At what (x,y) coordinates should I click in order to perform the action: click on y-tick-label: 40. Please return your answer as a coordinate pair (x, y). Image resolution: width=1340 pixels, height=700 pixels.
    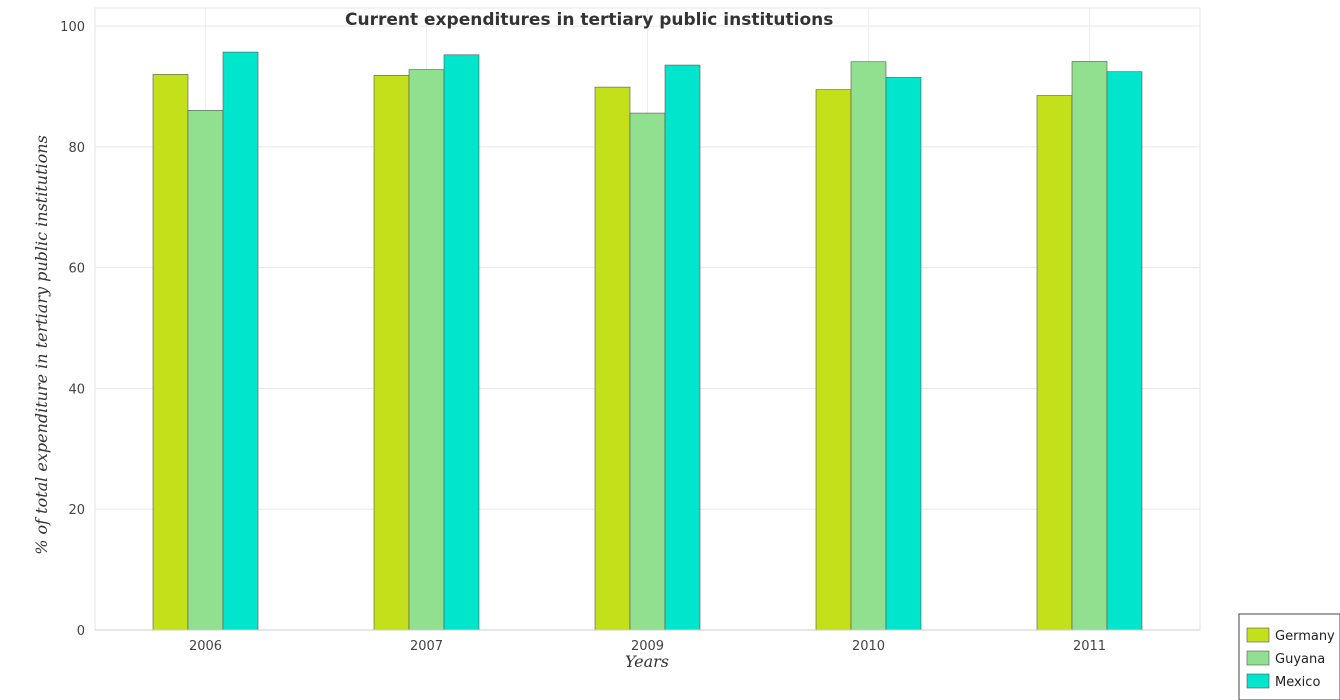
    Looking at the image, I should click on (76, 389).